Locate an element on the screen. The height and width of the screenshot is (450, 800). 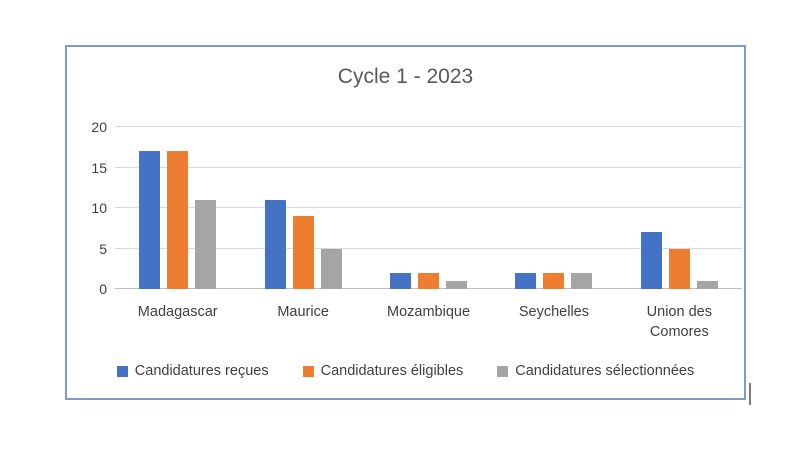
bar-group-madagascar is located at coordinates (177, 208).